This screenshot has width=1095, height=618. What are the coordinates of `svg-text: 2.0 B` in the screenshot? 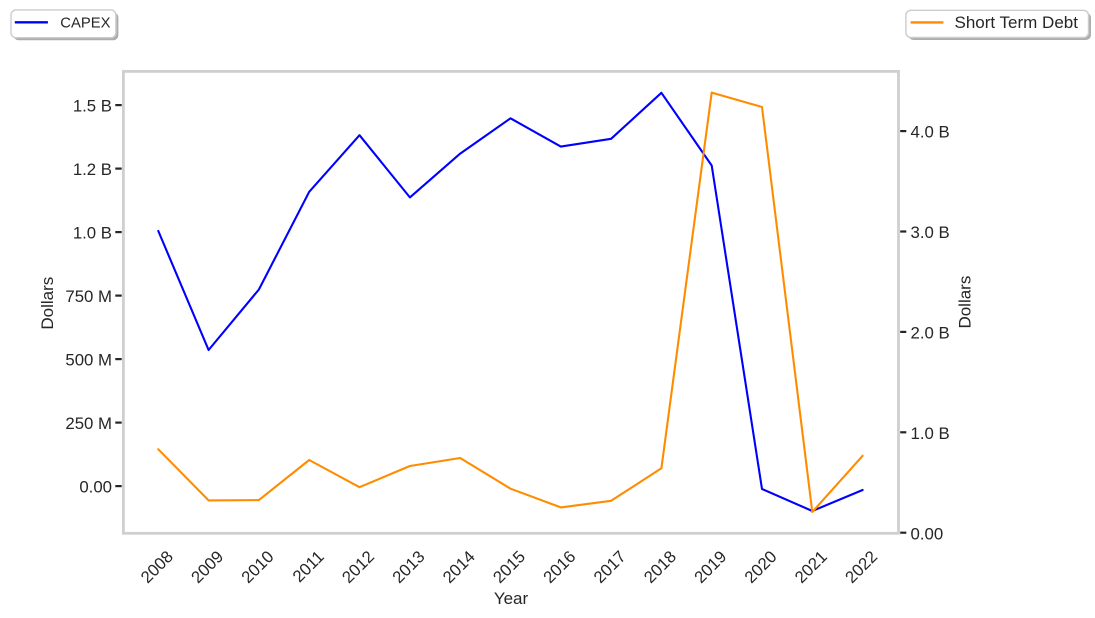 It's located at (930, 333).